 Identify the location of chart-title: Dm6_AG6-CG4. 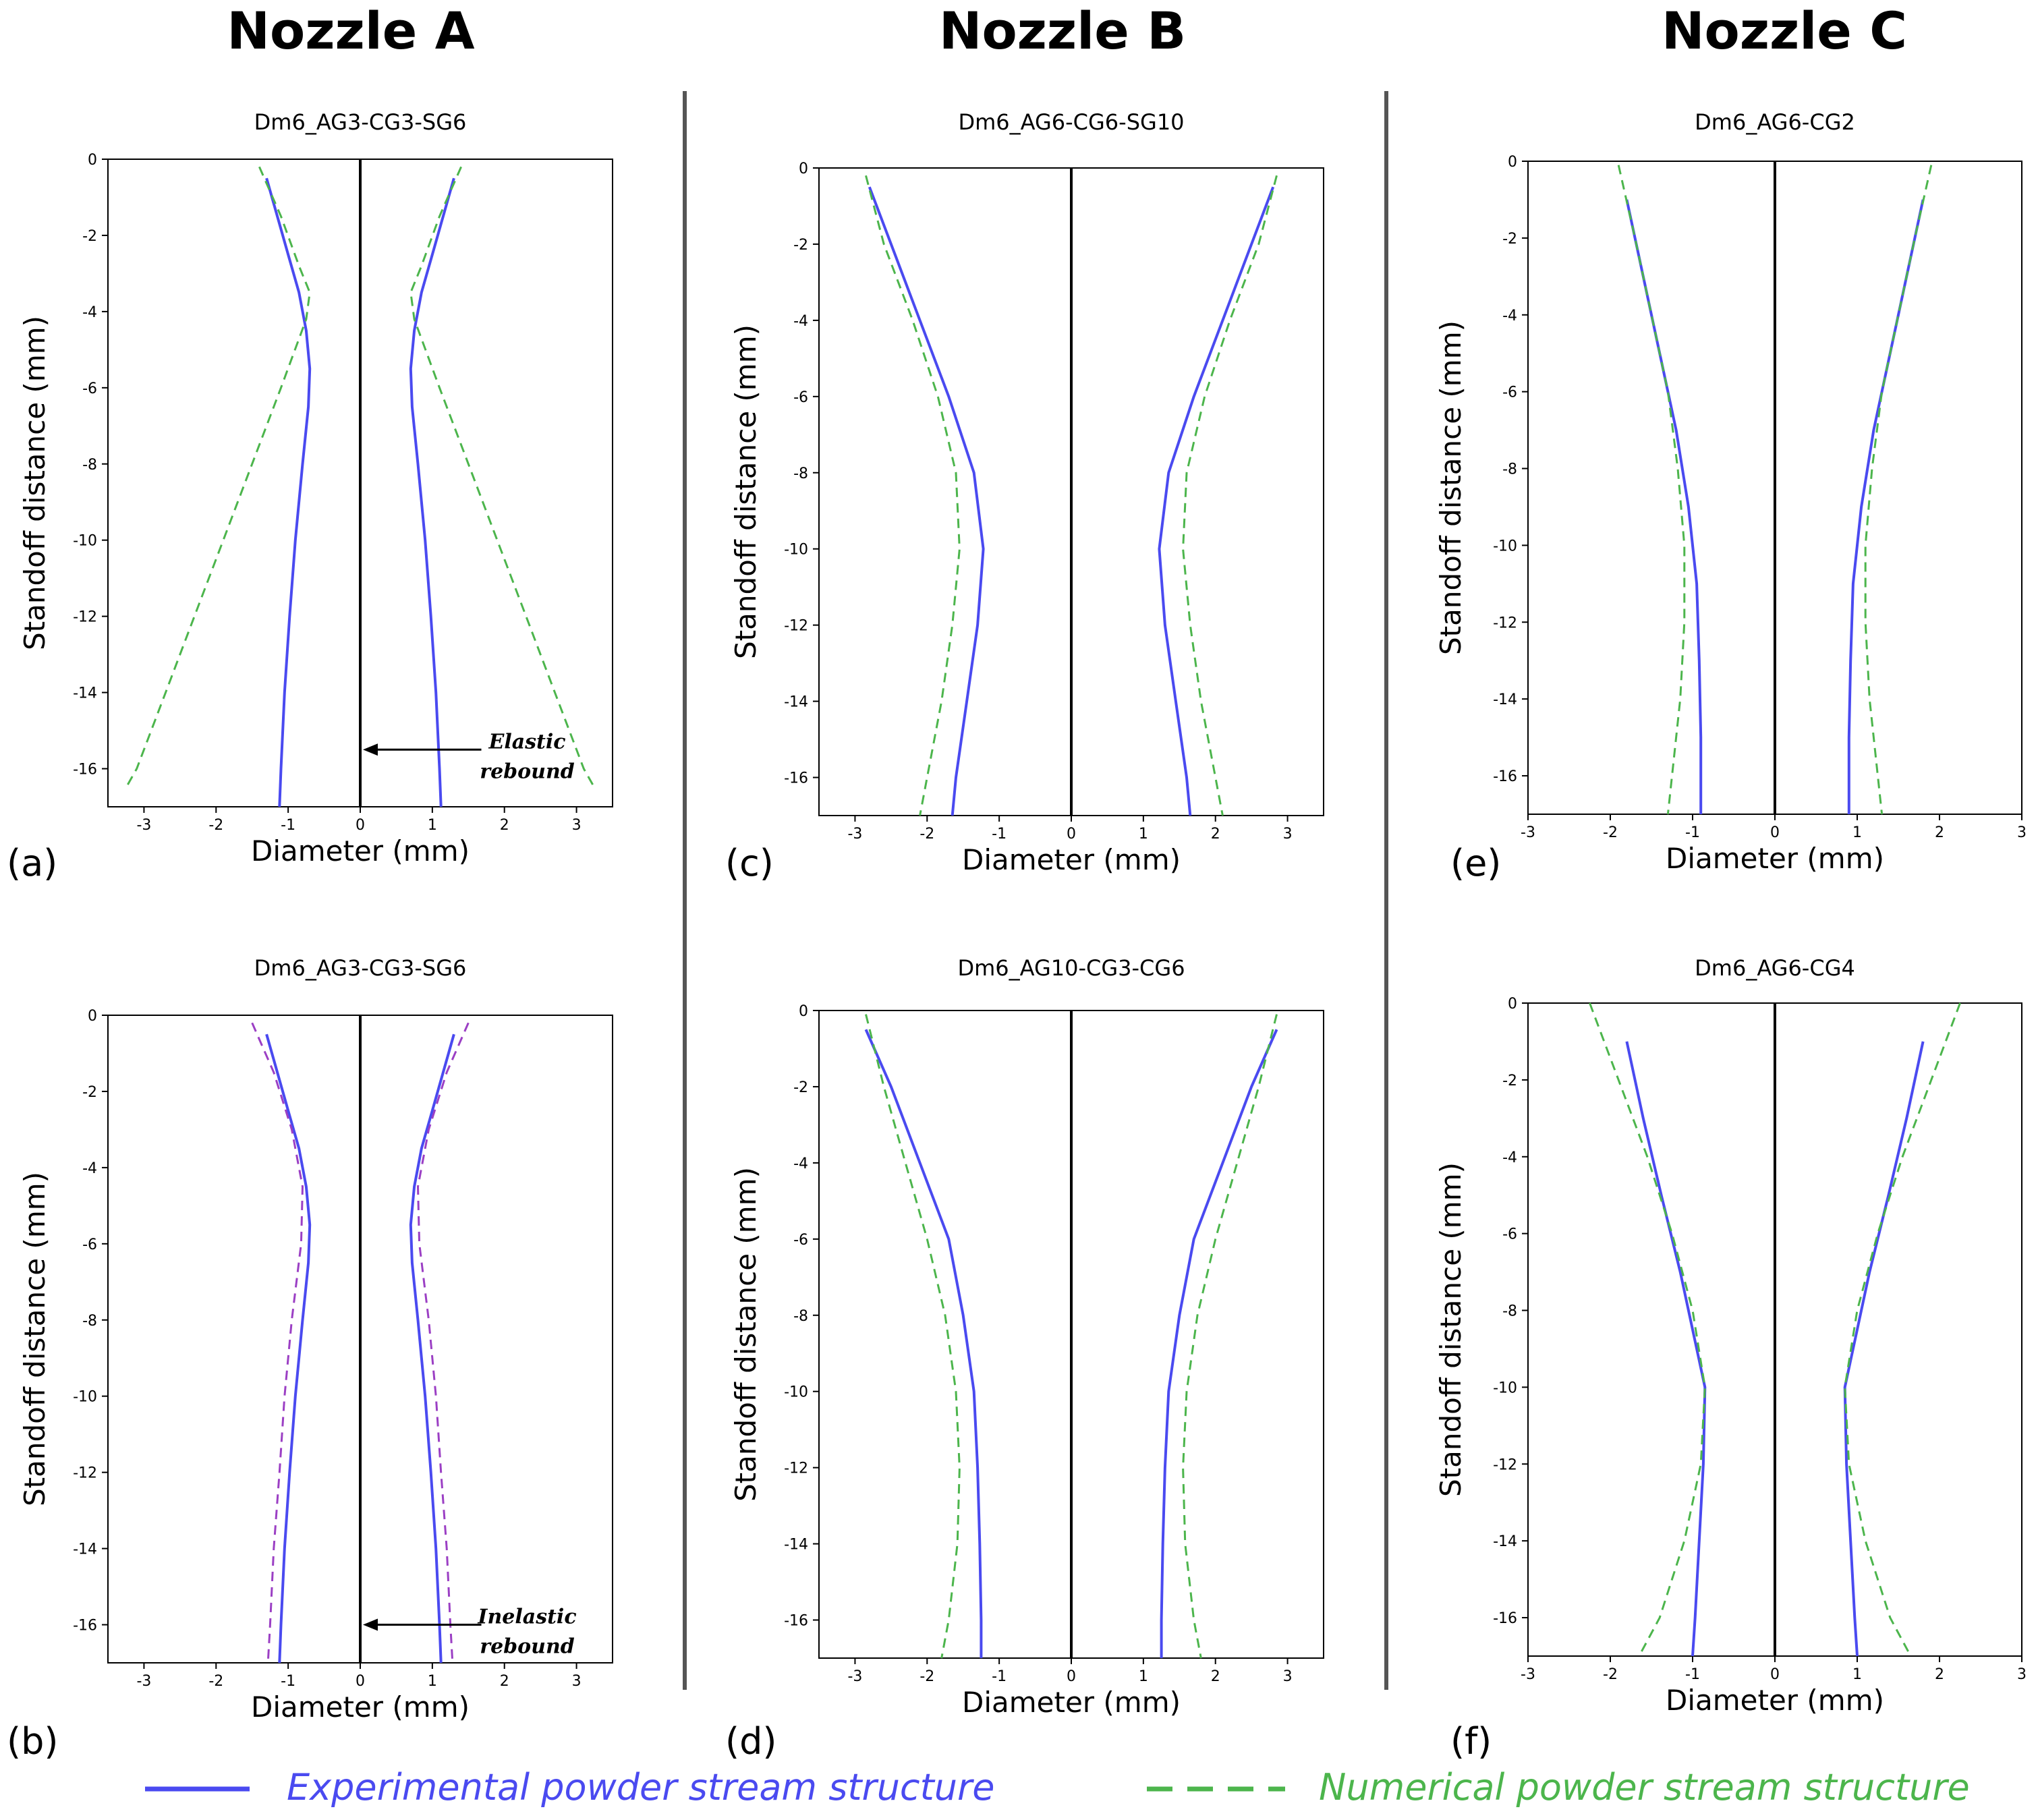
(1775, 968).